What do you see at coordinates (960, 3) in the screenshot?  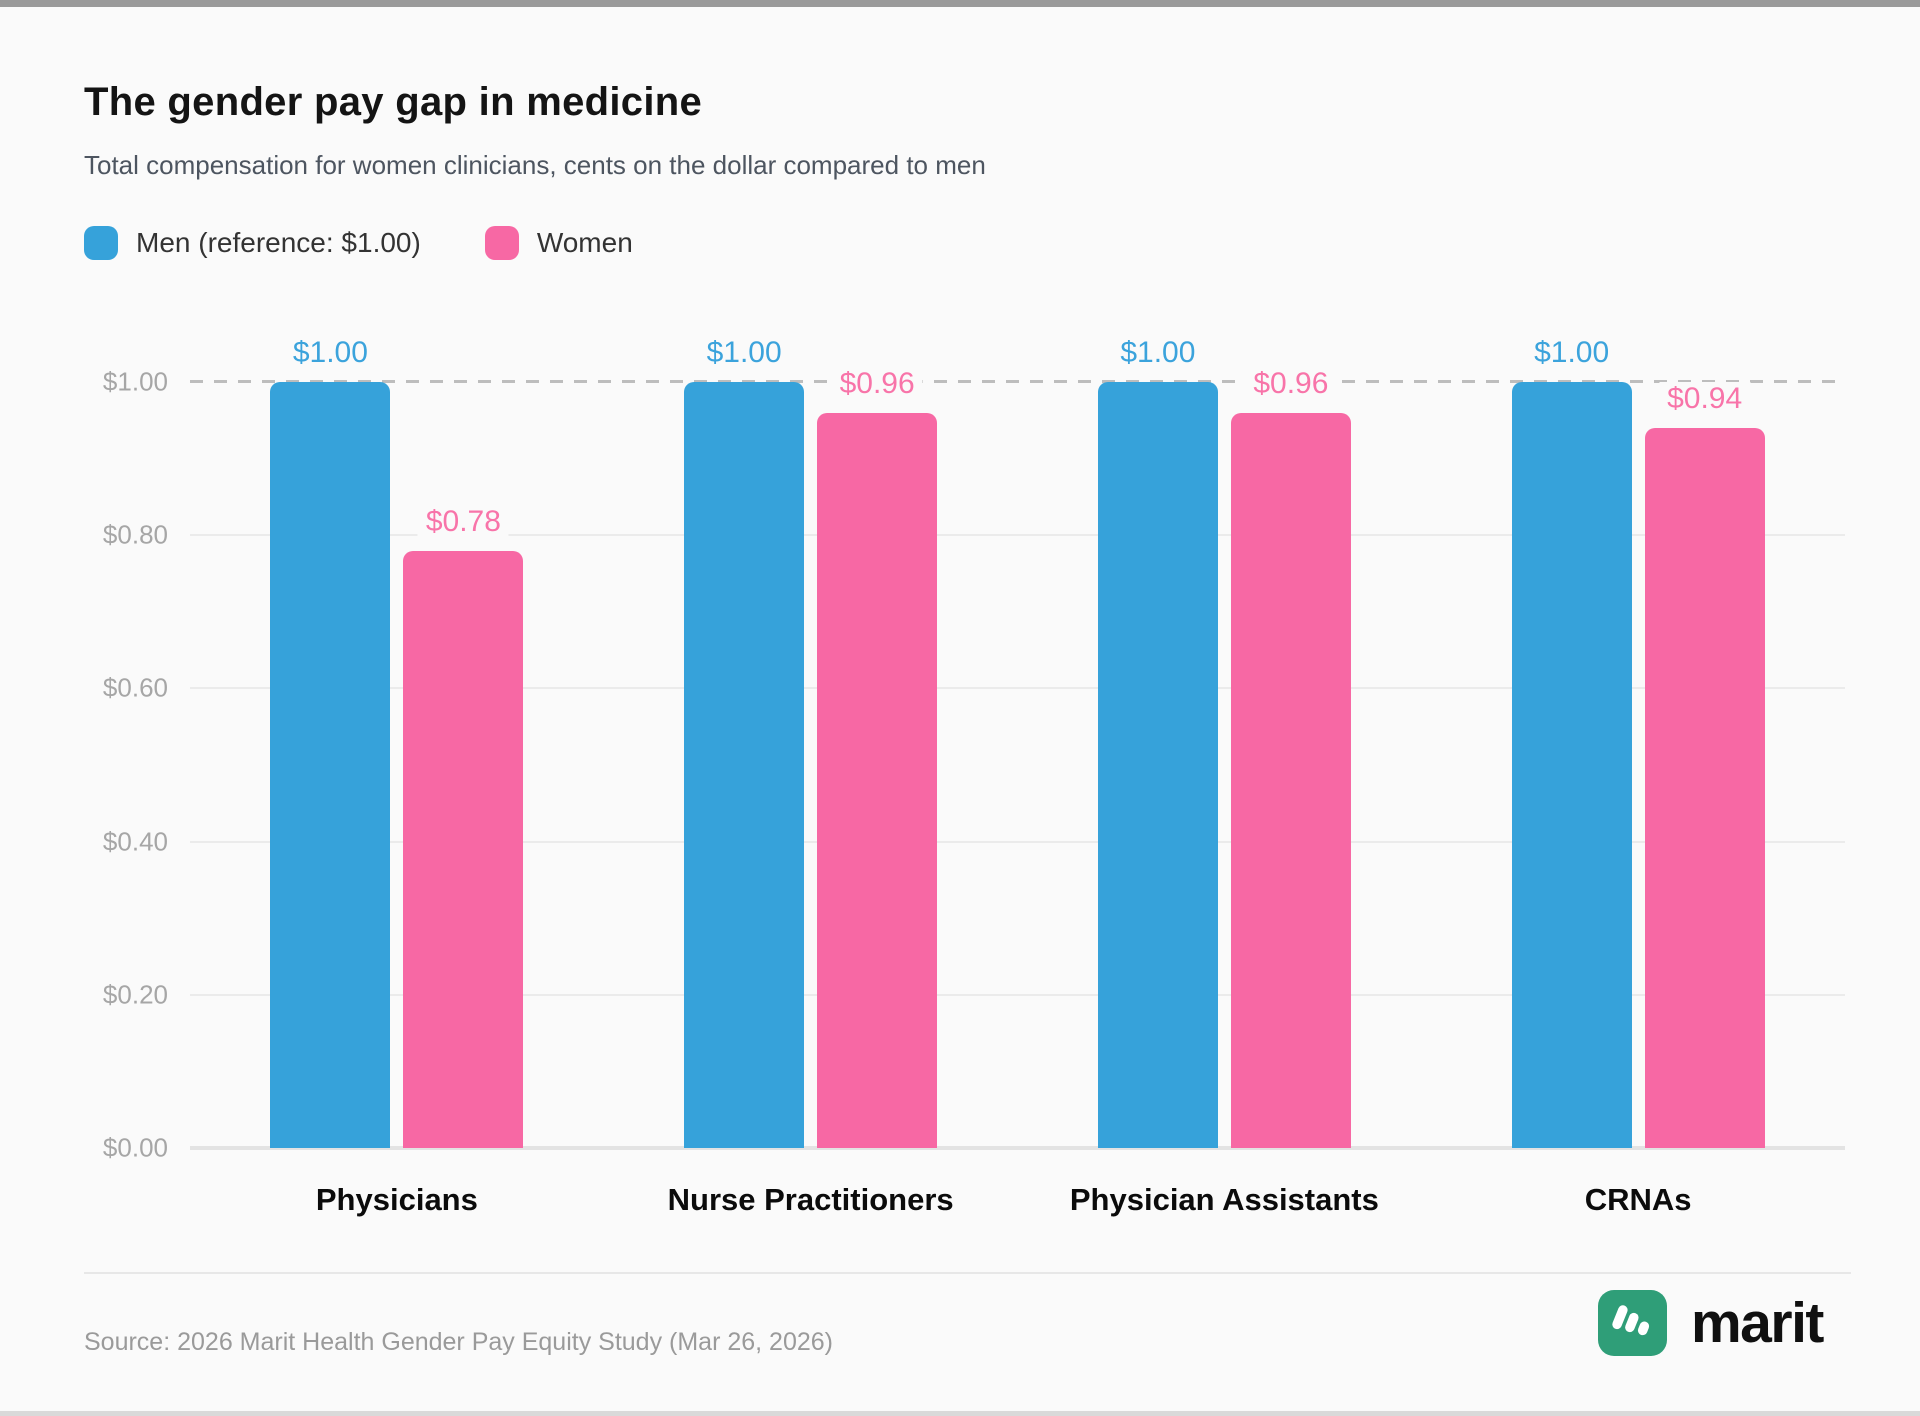 I see `top-window-strip` at bounding box center [960, 3].